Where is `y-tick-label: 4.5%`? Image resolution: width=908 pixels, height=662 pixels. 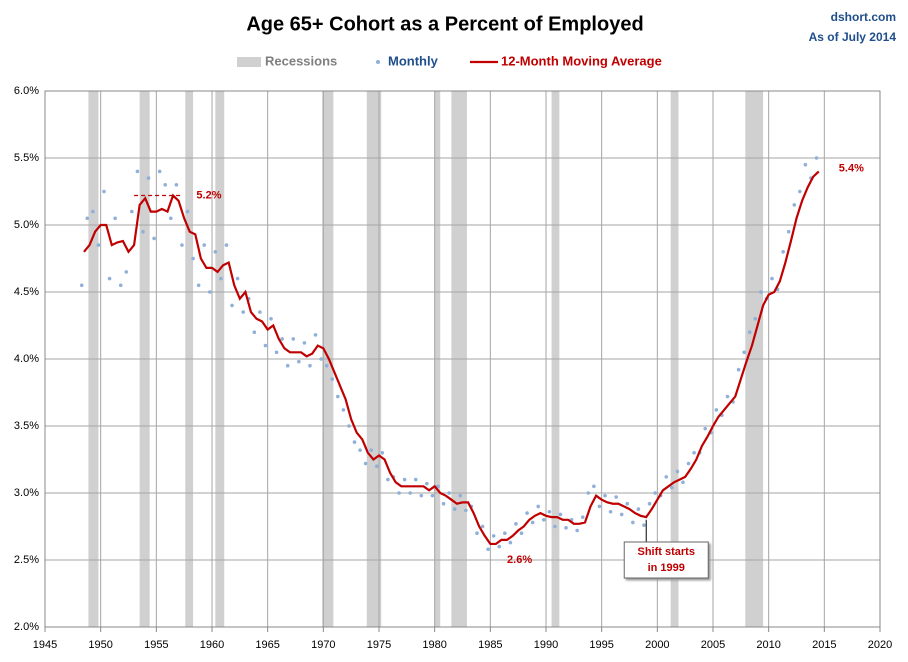 y-tick-label: 4.5% is located at coordinates (26, 292).